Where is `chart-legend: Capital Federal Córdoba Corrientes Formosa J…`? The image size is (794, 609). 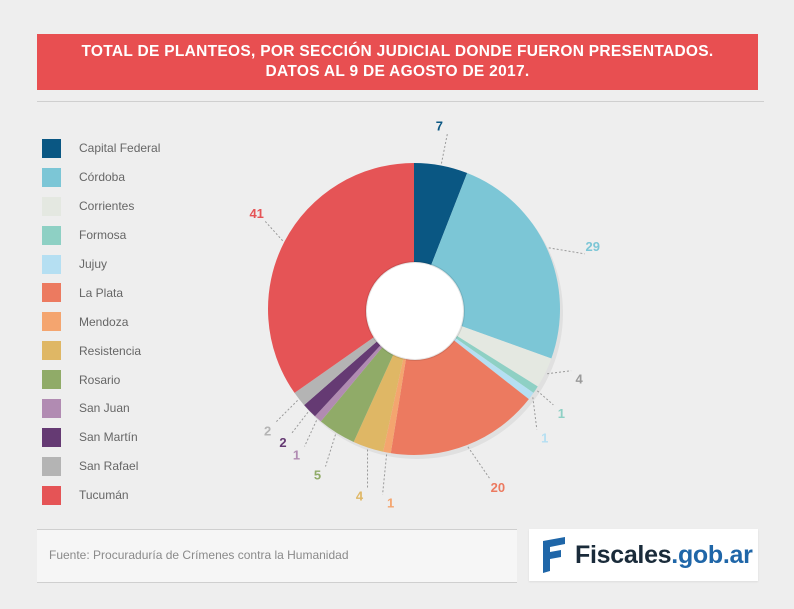
chart-legend: Capital Federal Córdoba Corrientes Formosa J… is located at coordinates (101, 322).